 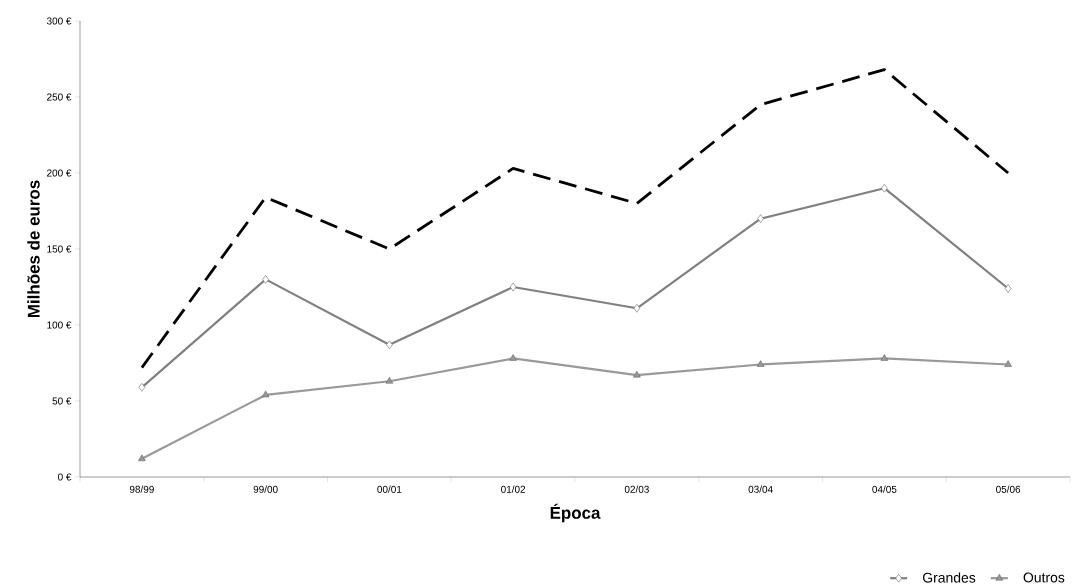 What do you see at coordinates (265, 489) in the screenshot?
I see `x-tick-label: 99/00` at bounding box center [265, 489].